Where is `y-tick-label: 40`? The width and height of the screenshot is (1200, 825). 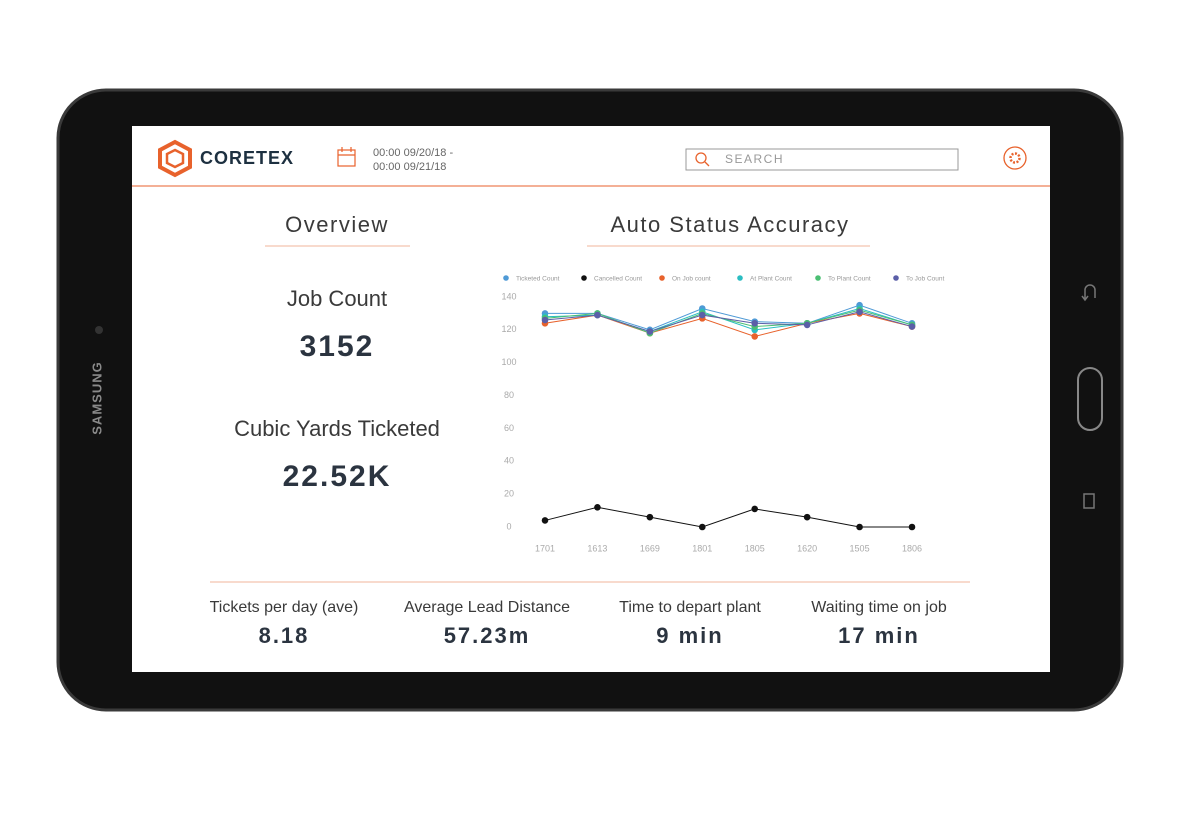 y-tick-label: 40 is located at coordinates (509, 461).